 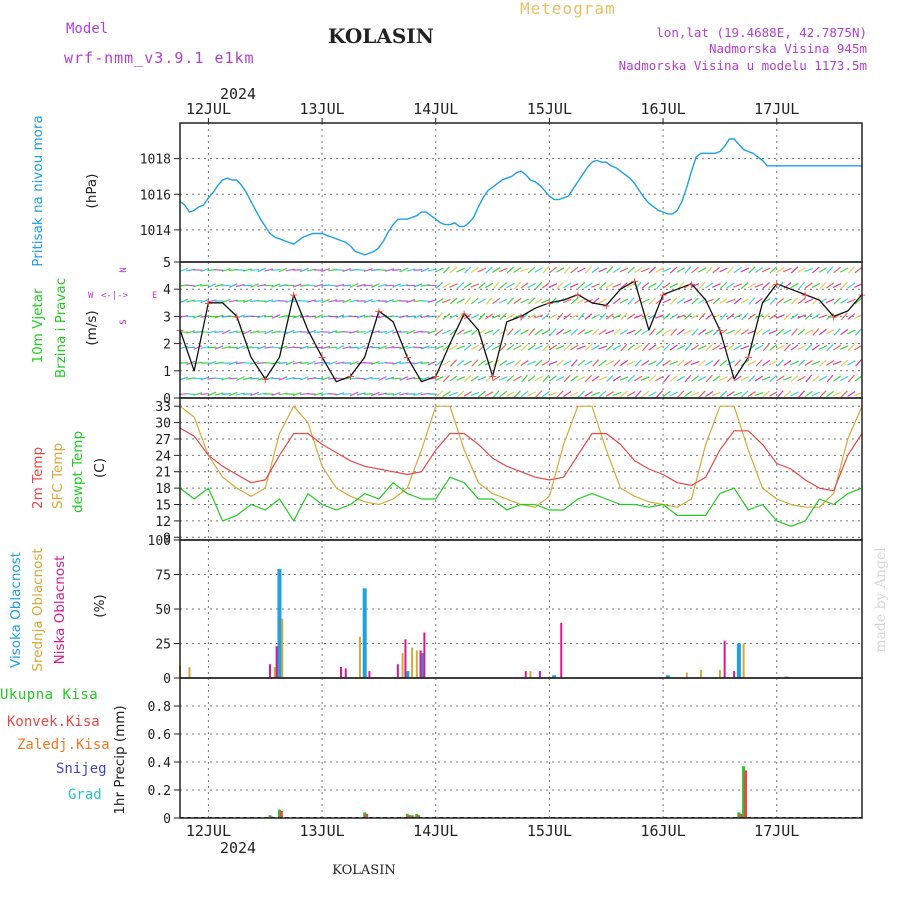 I want to click on year-bottom: 2024, so click(x=238, y=848).